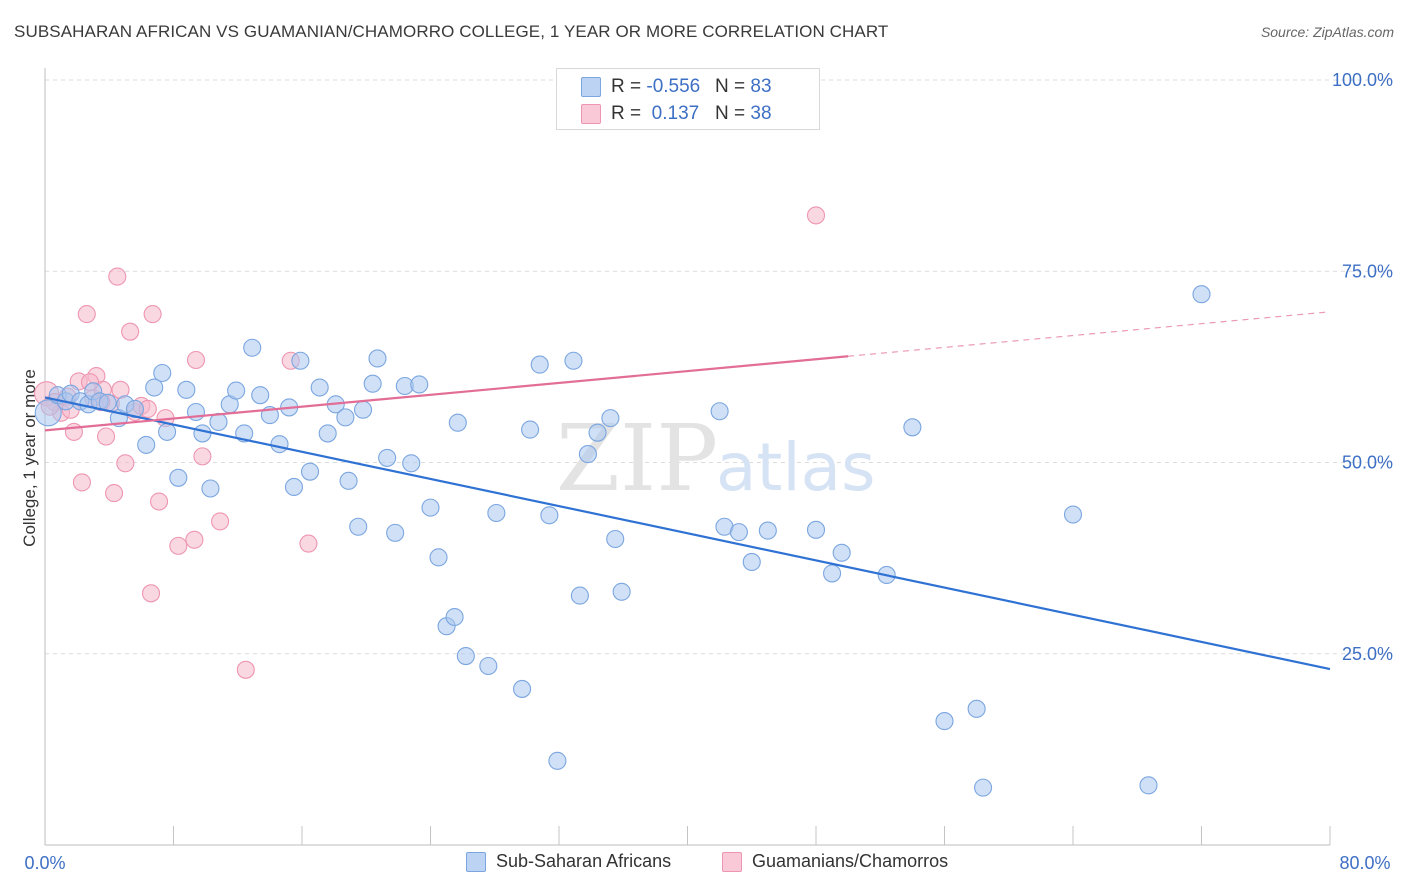  I want to click on x-tick-label-max: 80.0%, so click(1364, 863).